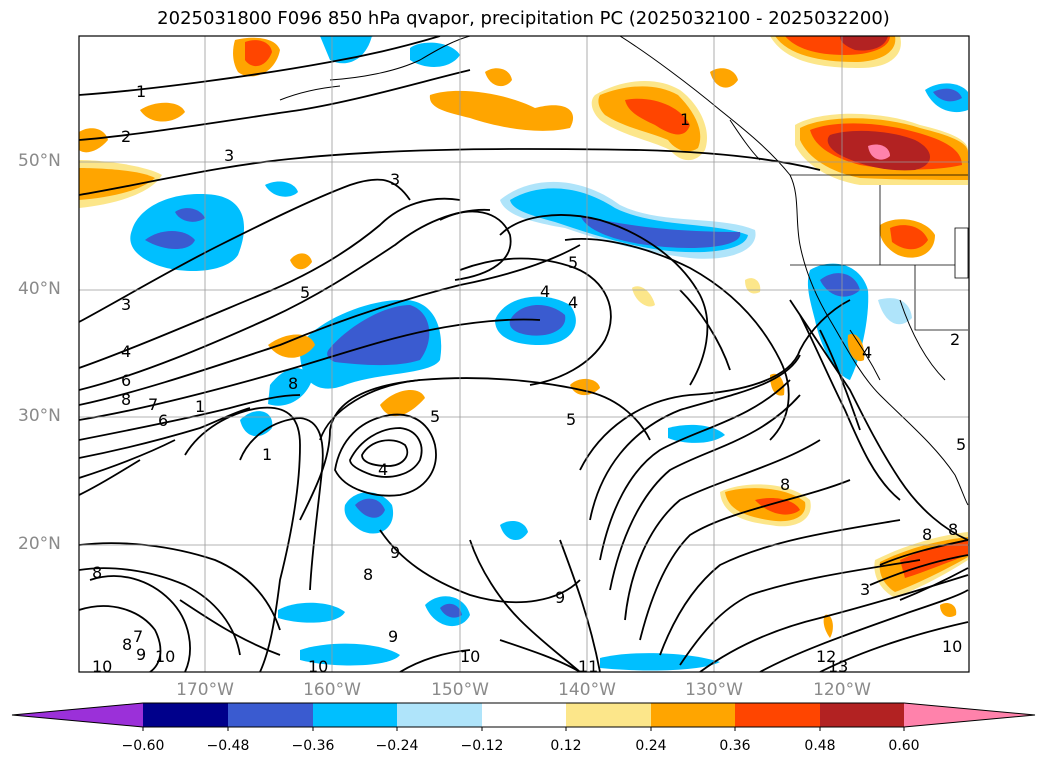  Describe the element at coordinates (826, 656) in the screenshot. I see `contour-label: 12` at that location.